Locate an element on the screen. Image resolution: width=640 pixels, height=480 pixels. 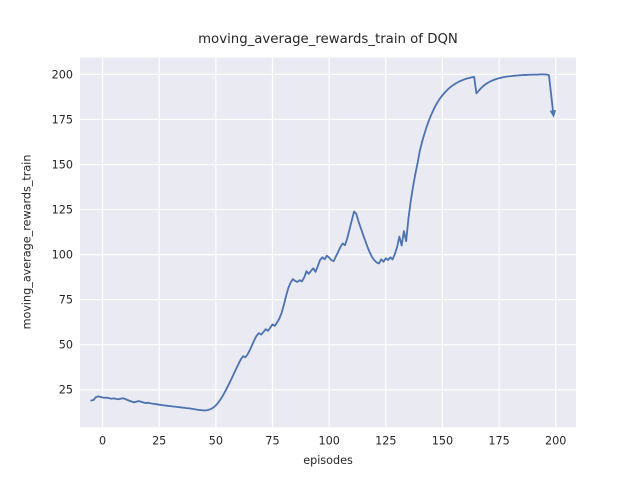
x-tick-label: 50 is located at coordinates (216, 441).